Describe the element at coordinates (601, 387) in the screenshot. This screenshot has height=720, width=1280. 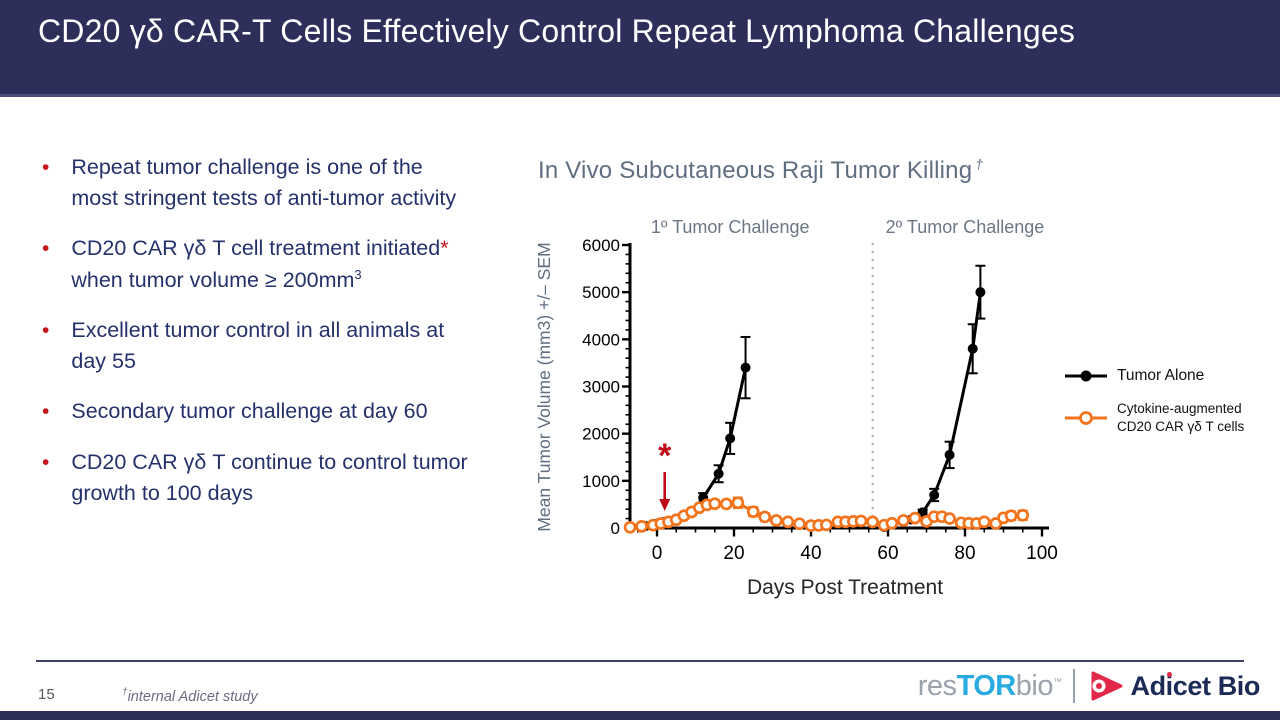
I see `svg-text: 3000` at that location.